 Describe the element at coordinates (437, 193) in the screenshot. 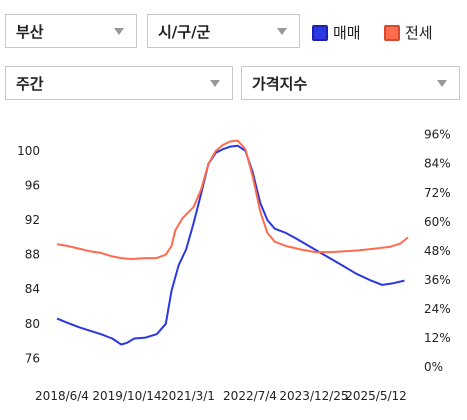

I see `y-right-tick-label: 72%` at that location.